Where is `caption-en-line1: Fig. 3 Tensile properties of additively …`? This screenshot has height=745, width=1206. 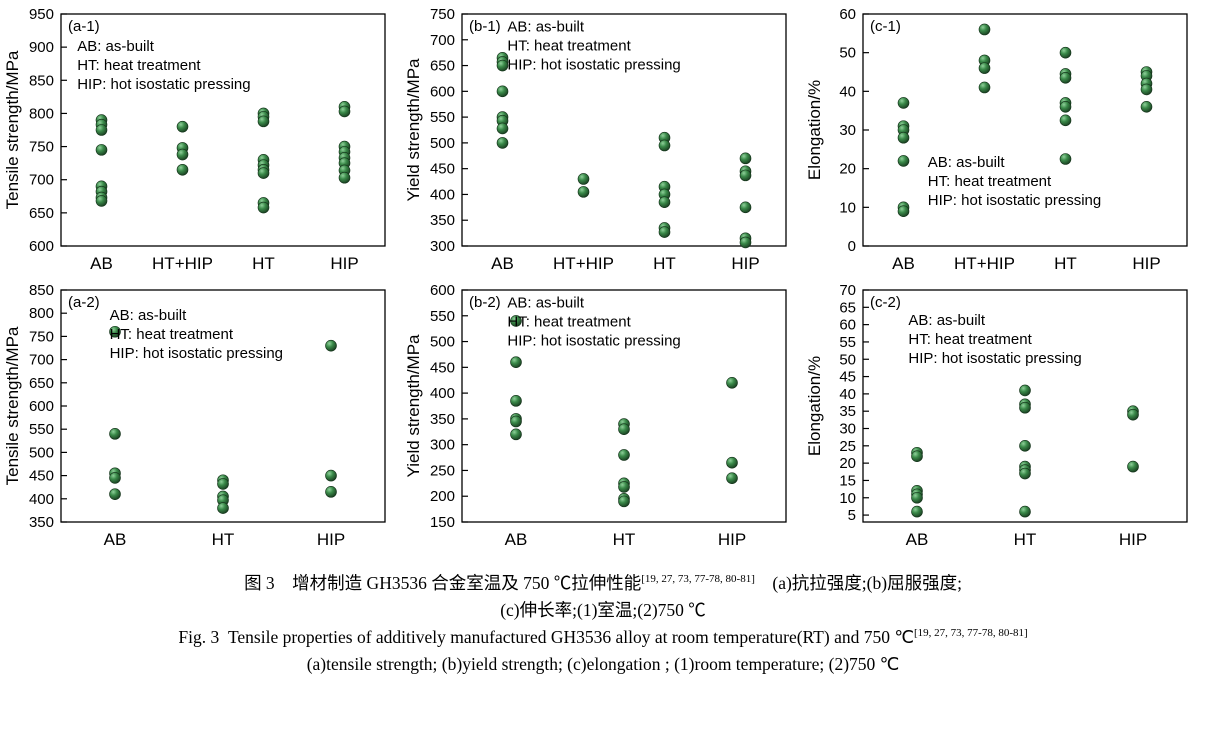
caption-en-line1: Fig. 3 Tensile properties of additively … is located at coordinates (603, 637).